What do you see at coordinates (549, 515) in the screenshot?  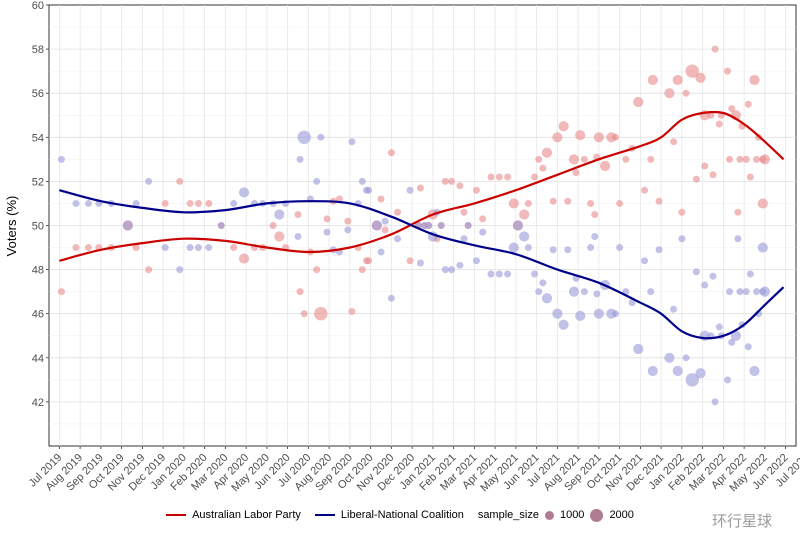 I see `legend-size-dot-small` at bounding box center [549, 515].